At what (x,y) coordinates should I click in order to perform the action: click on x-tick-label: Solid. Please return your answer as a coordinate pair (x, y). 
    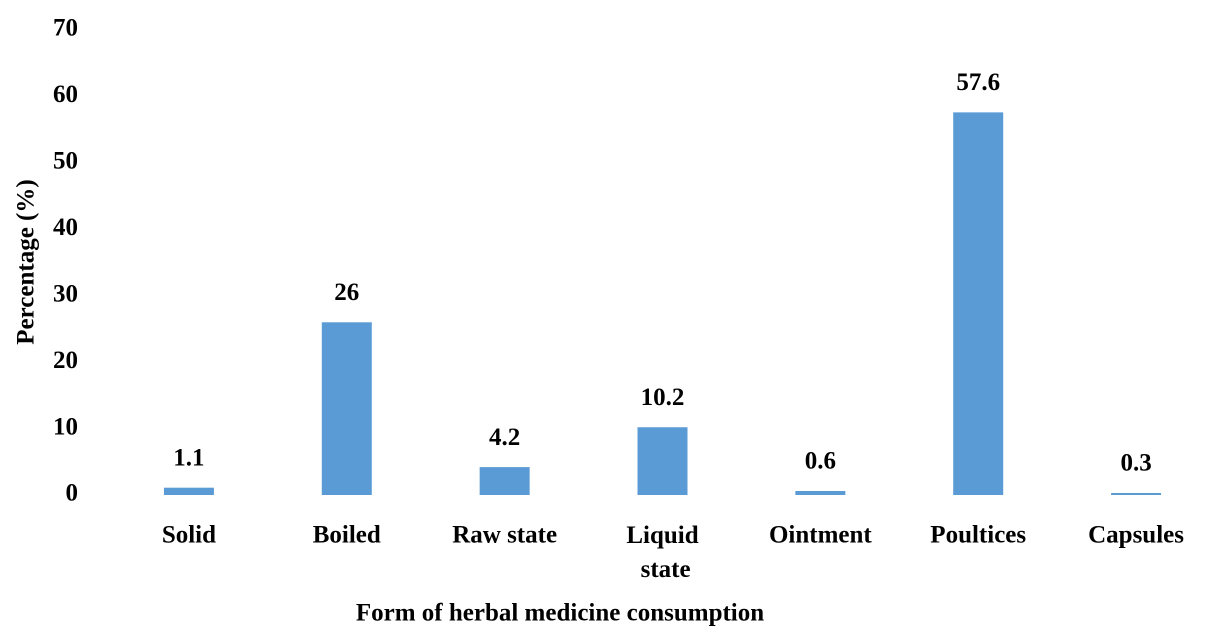
    Looking at the image, I should click on (189, 535).